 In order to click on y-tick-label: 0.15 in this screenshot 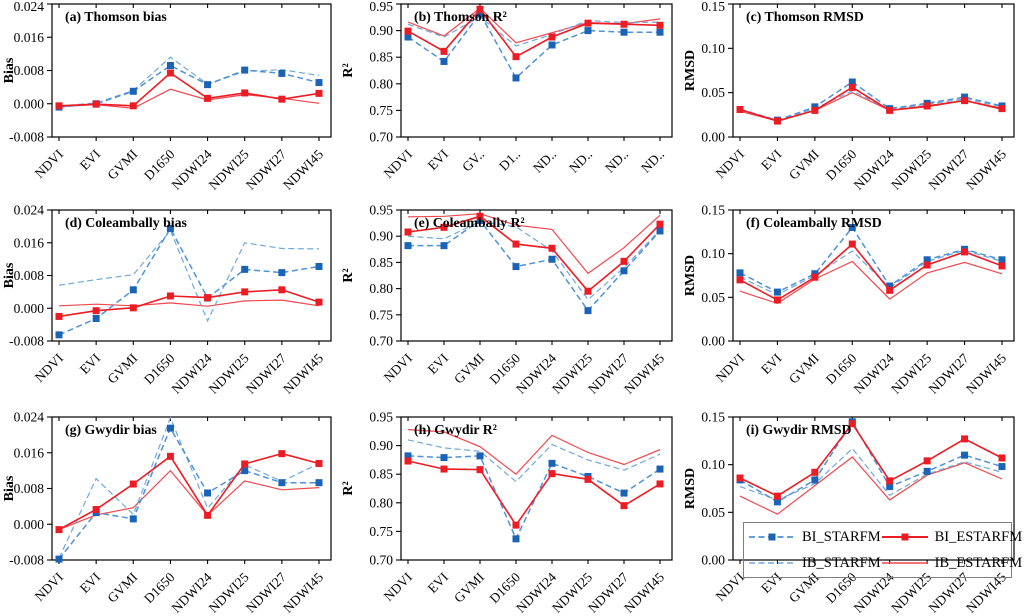, I will do `click(713, 7)`.